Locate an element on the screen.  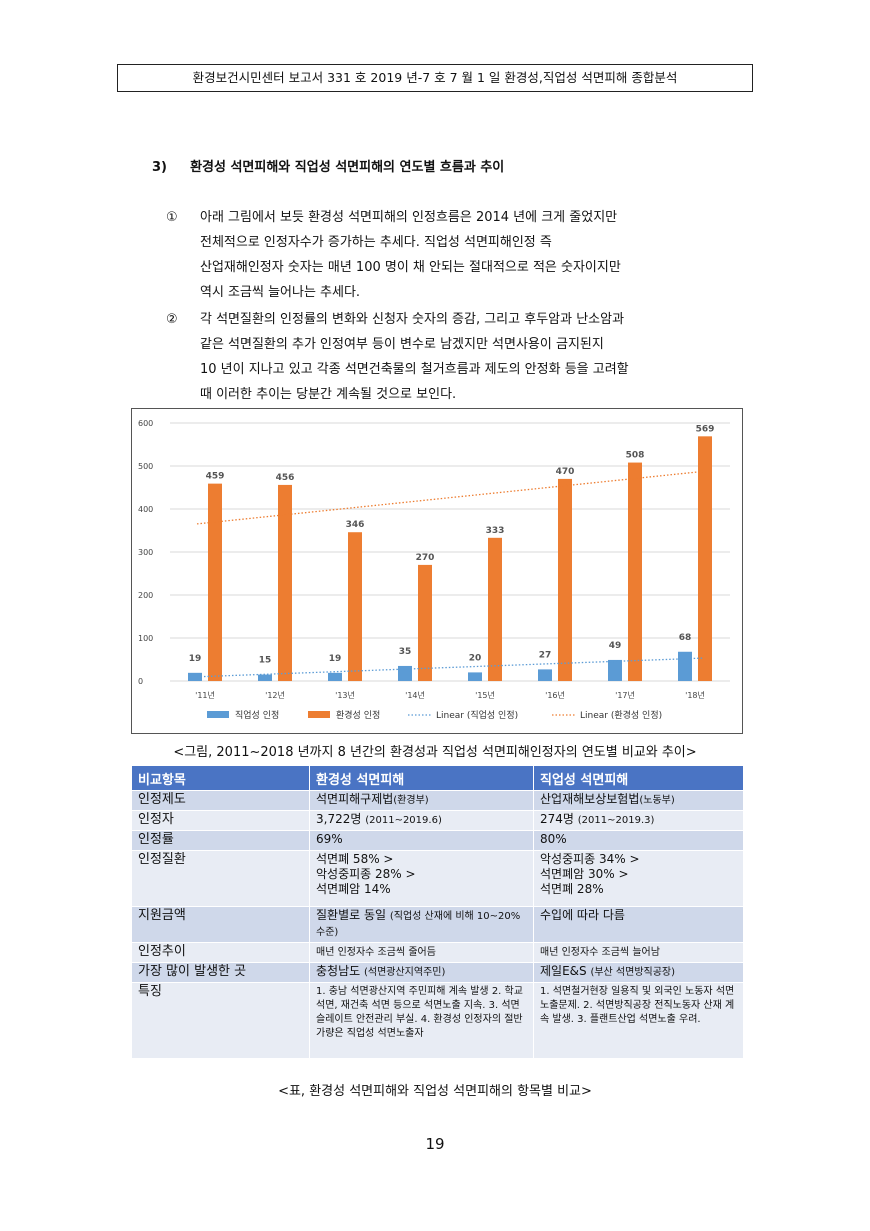
x-tick-label: '11년 is located at coordinates (205, 695).